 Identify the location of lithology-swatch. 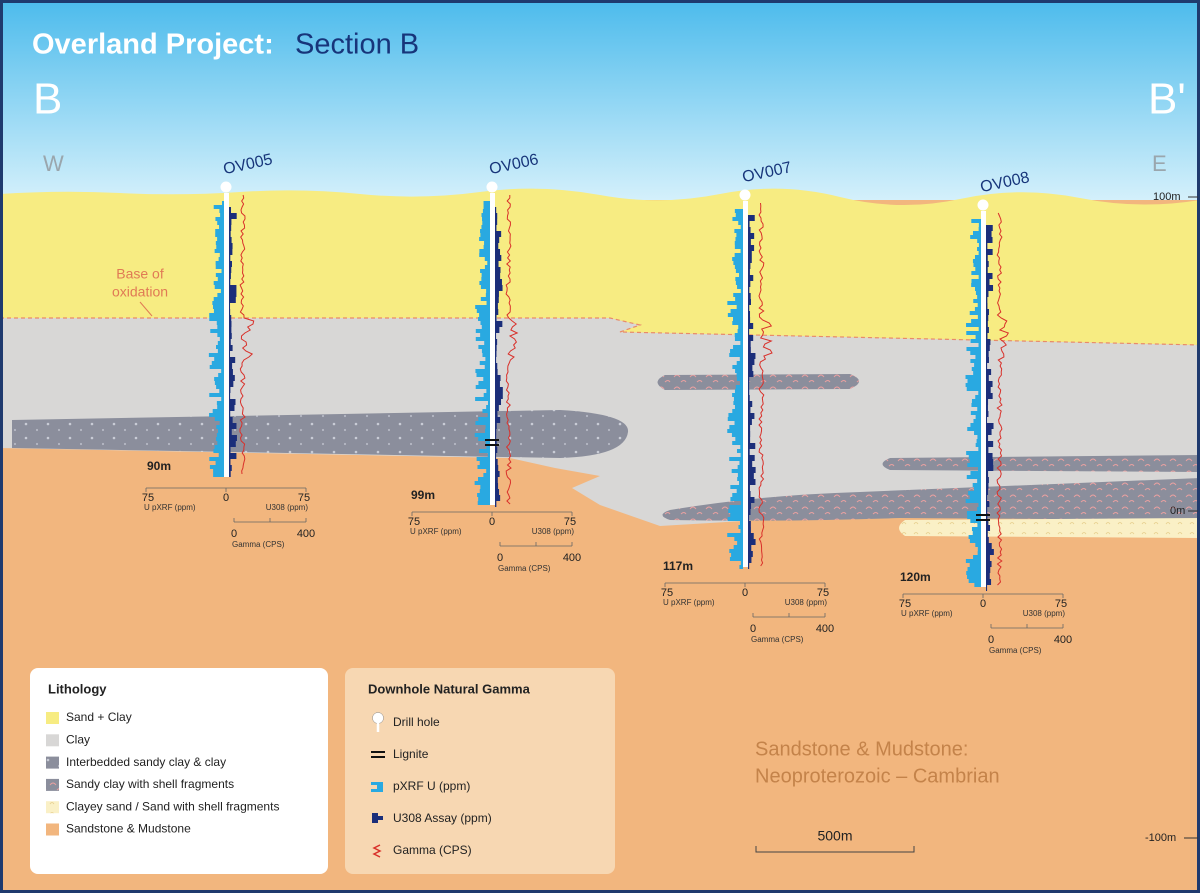
(52, 784).